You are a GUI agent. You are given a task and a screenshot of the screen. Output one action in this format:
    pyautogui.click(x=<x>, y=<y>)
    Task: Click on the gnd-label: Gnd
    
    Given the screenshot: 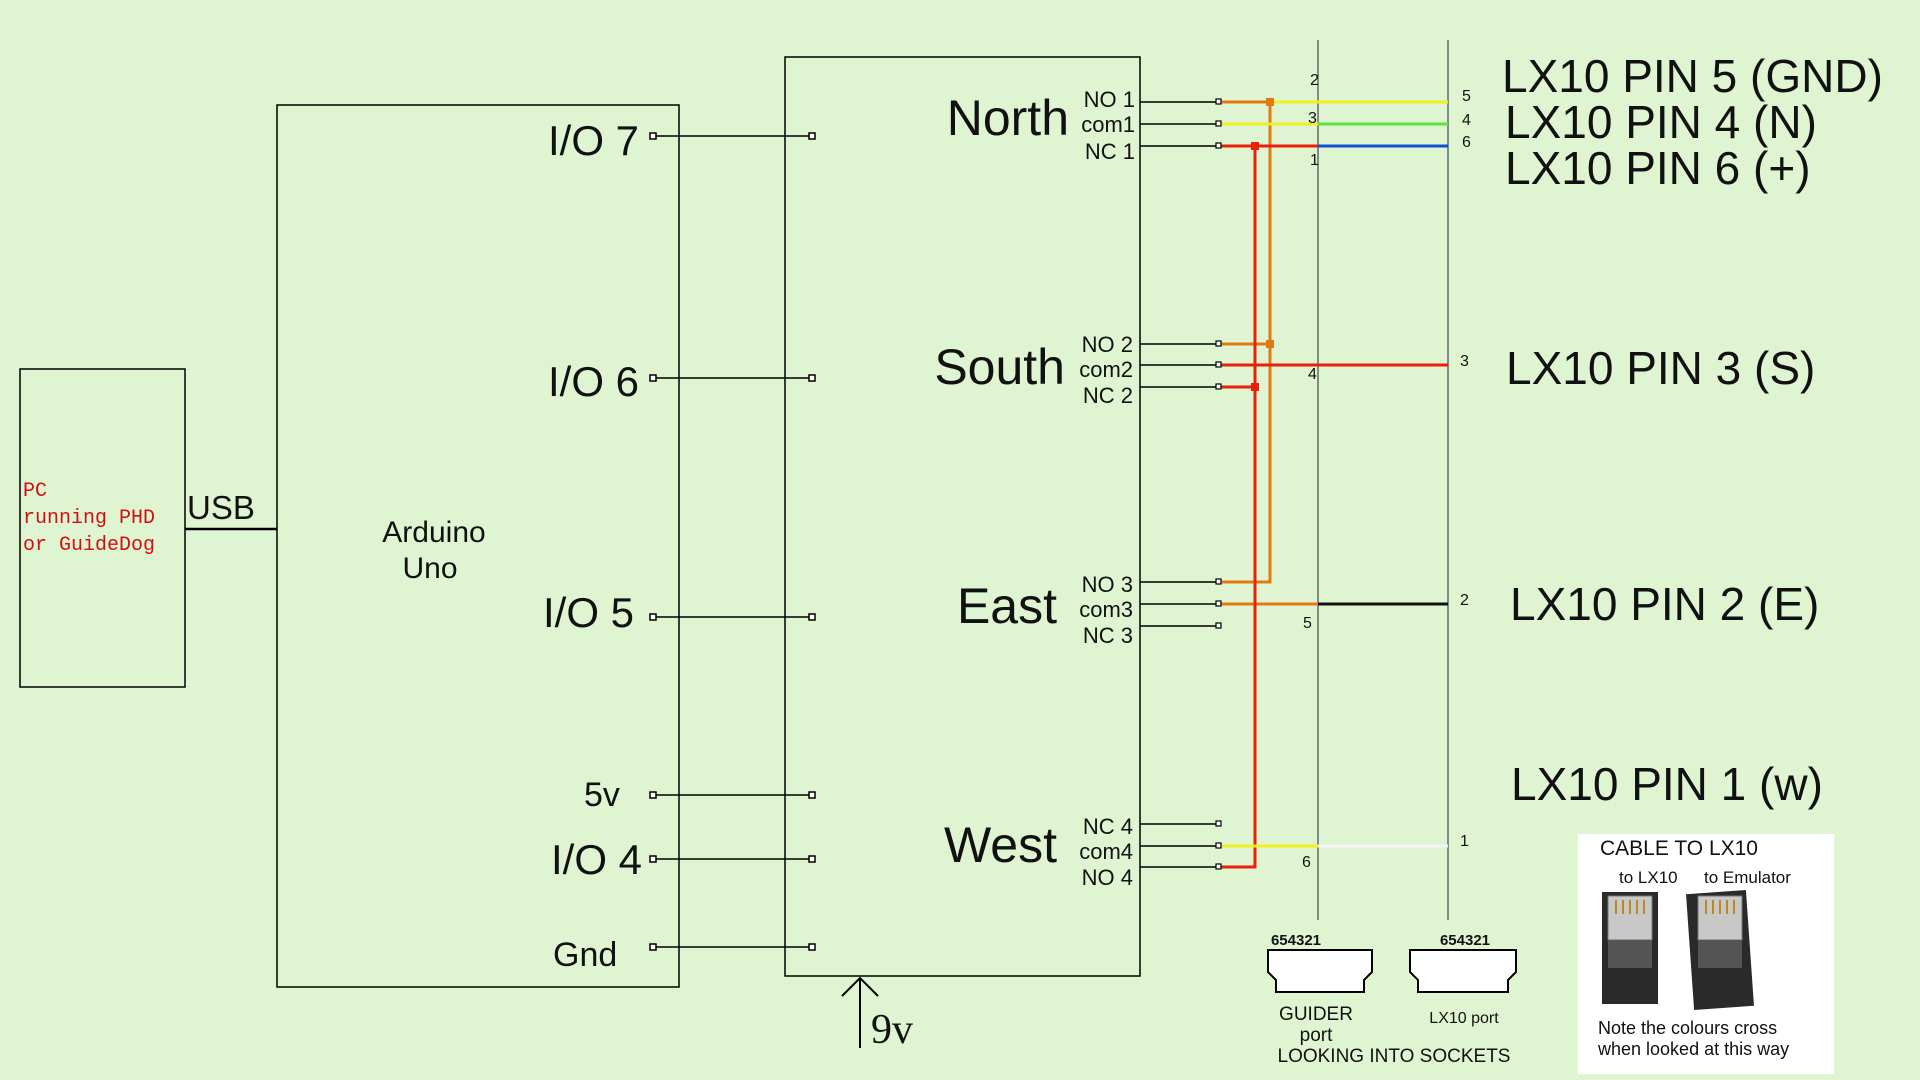 What is the action you would take?
    pyautogui.click(x=585, y=955)
    